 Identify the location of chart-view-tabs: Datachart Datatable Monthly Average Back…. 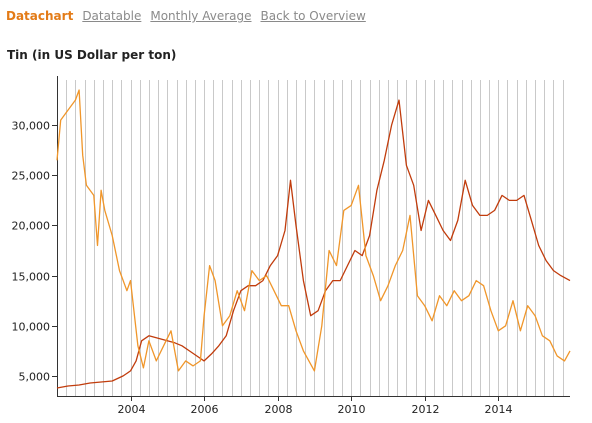
(186, 16).